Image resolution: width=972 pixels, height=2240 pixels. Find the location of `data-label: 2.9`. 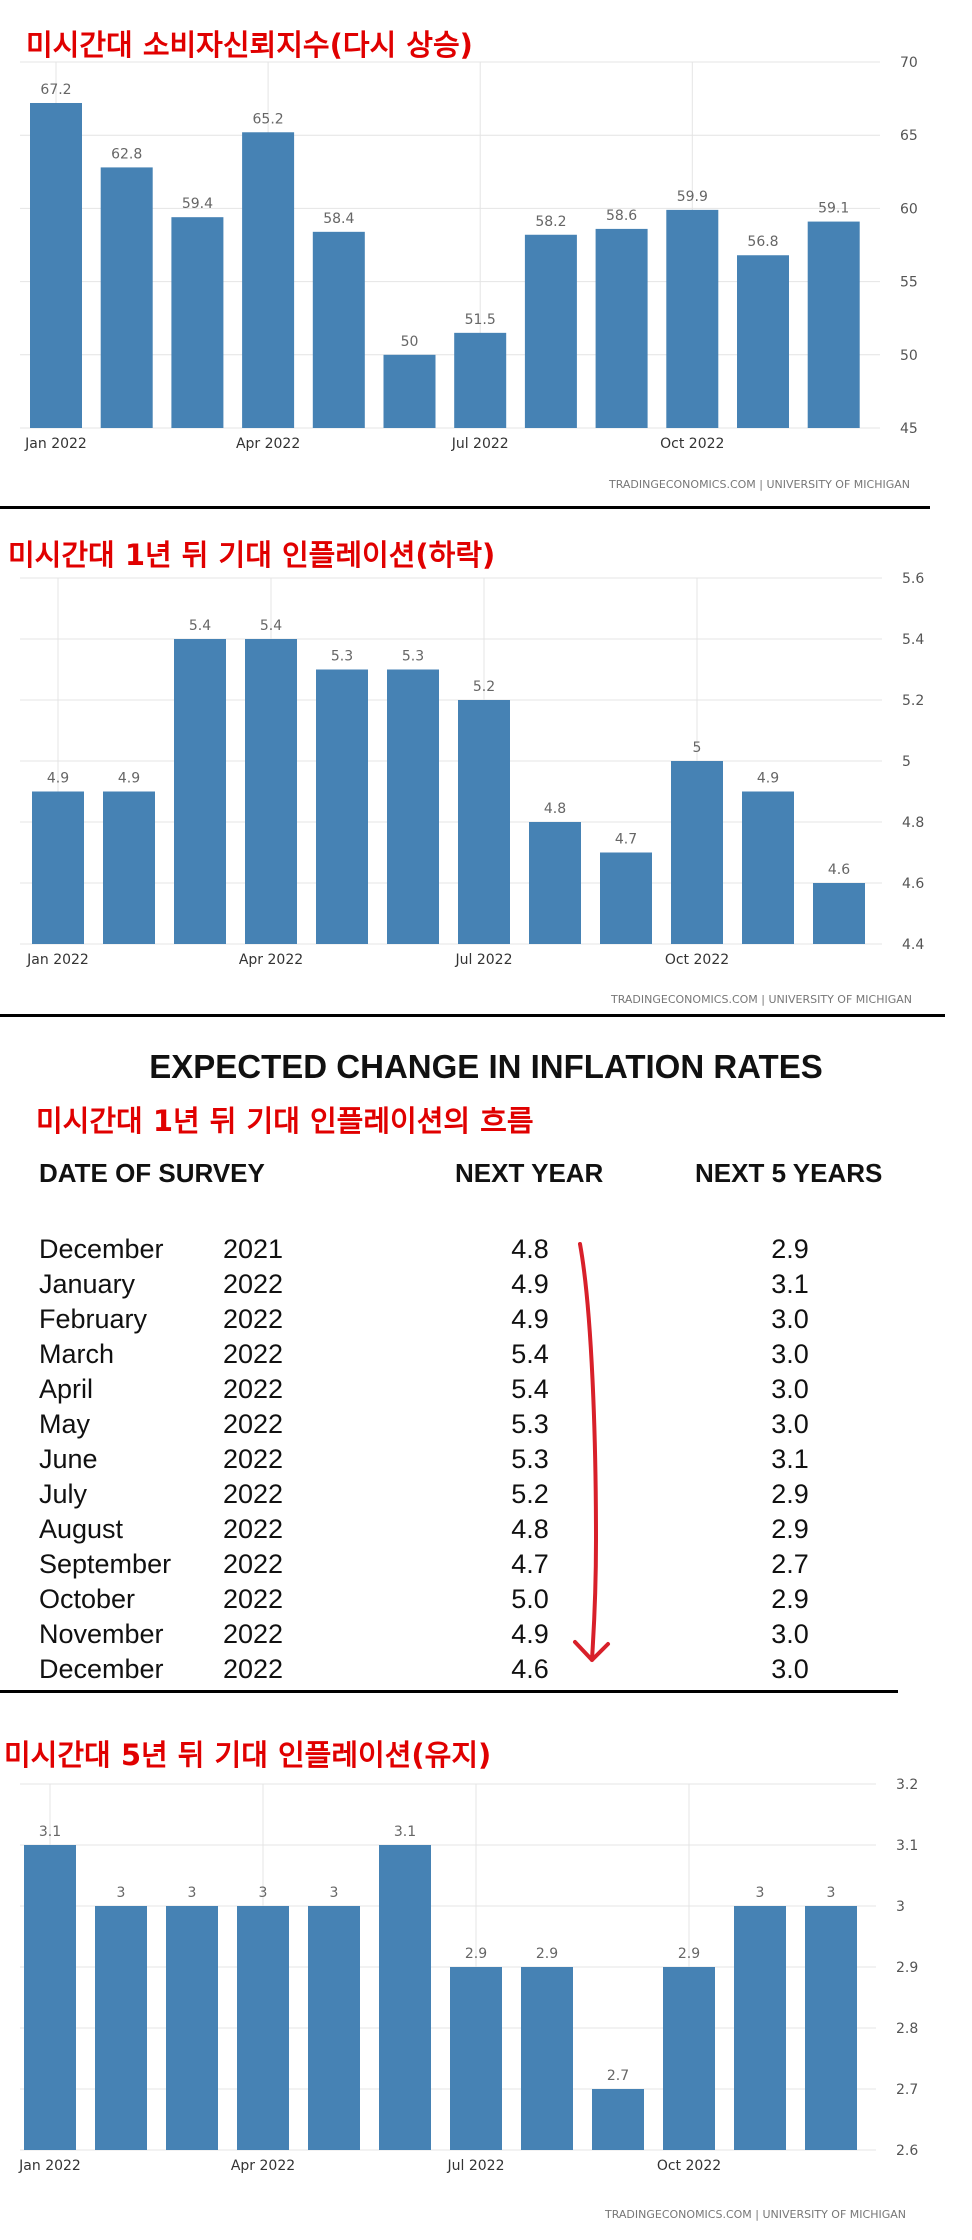

data-label: 2.9 is located at coordinates (547, 1954).